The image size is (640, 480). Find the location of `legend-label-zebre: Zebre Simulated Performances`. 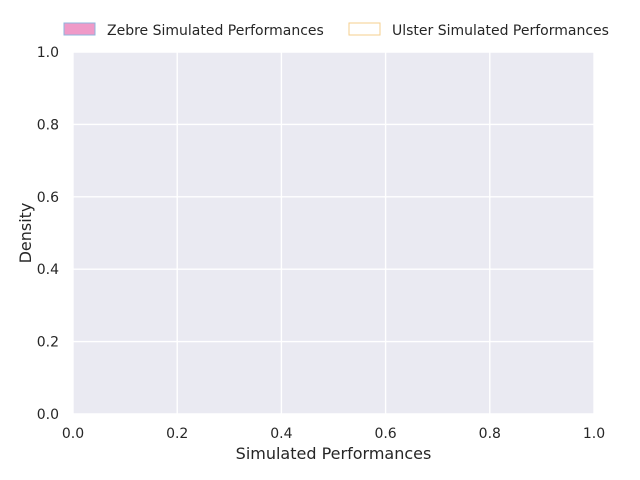

legend-label-zebre: Zebre Simulated Performances is located at coordinates (215, 31).